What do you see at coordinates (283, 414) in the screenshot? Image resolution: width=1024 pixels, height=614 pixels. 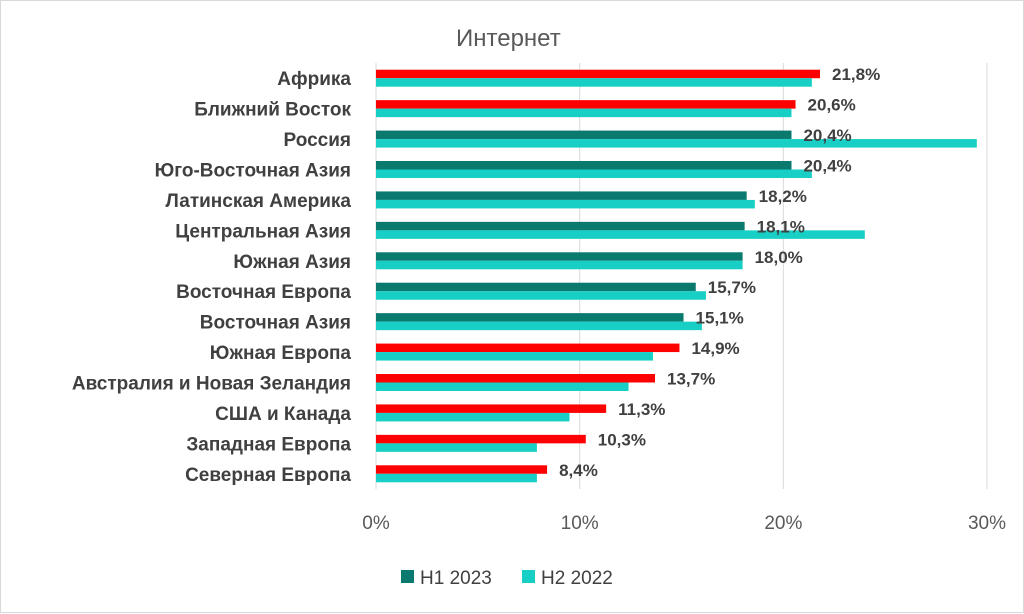 I see `category-label: США и Канада` at bounding box center [283, 414].